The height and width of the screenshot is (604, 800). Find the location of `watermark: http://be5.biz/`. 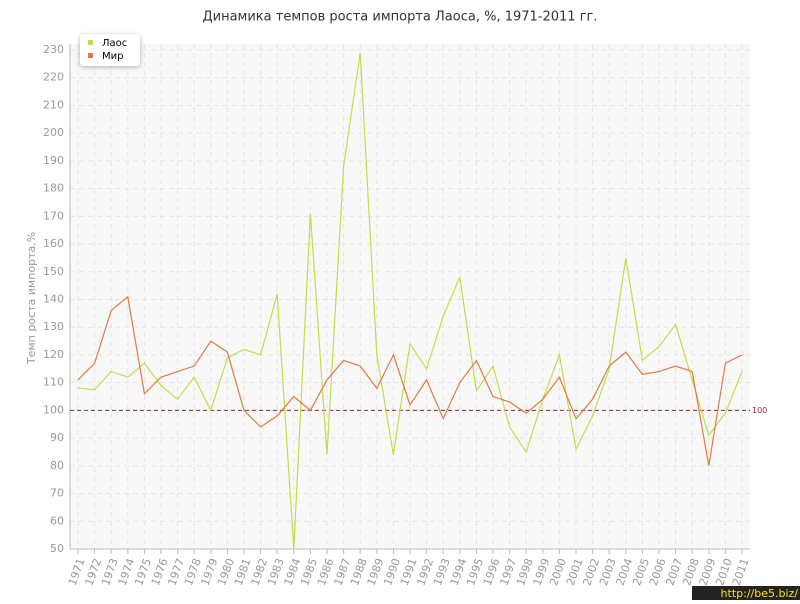

watermark: http://be5.biz/ is located at coordinates (760, 593).